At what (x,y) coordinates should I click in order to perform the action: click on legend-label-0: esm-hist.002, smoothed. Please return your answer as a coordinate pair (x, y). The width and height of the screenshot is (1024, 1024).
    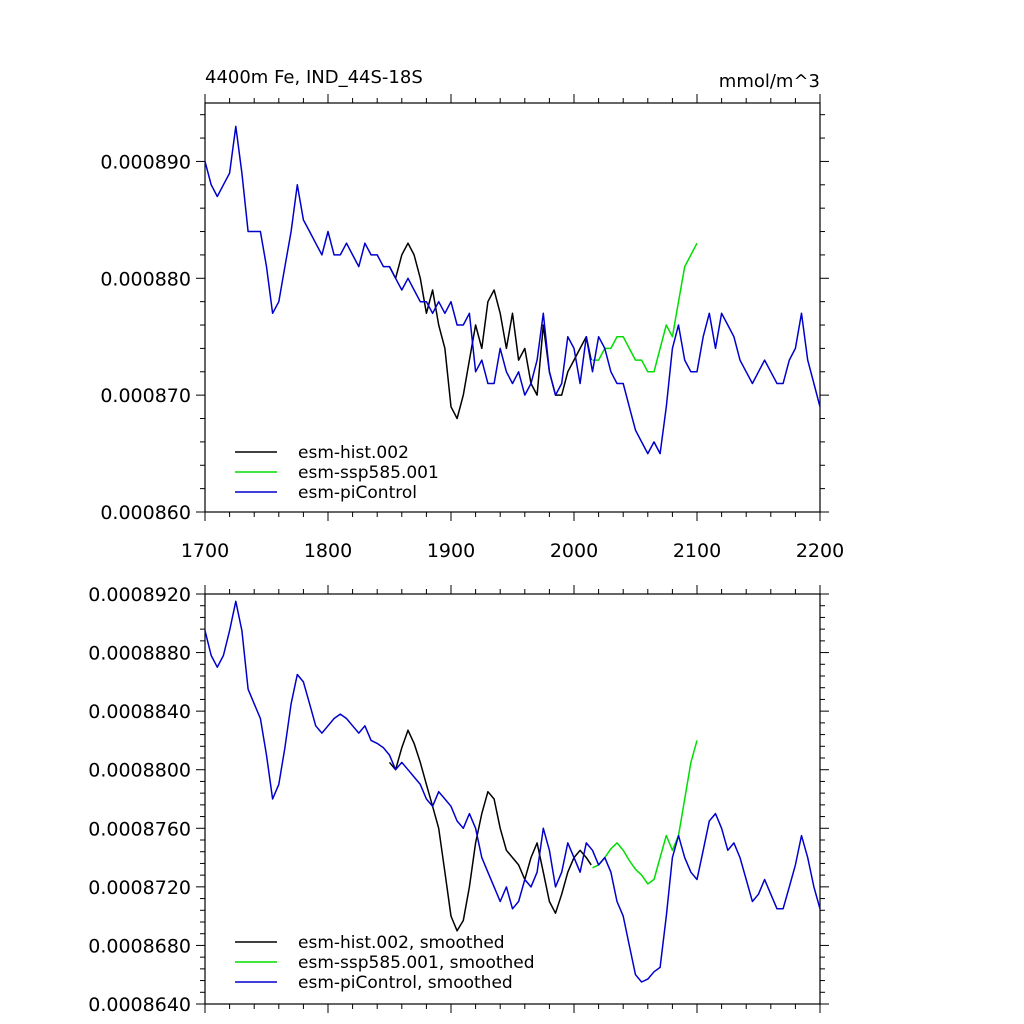
    Looking at the image, I should click on (401, 943).